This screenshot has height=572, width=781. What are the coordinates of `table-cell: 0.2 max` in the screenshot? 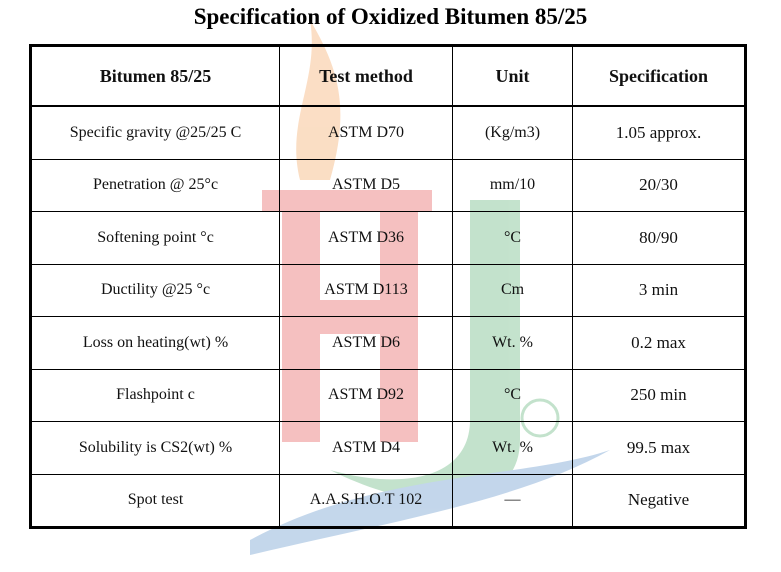 It's located at (659, 343).